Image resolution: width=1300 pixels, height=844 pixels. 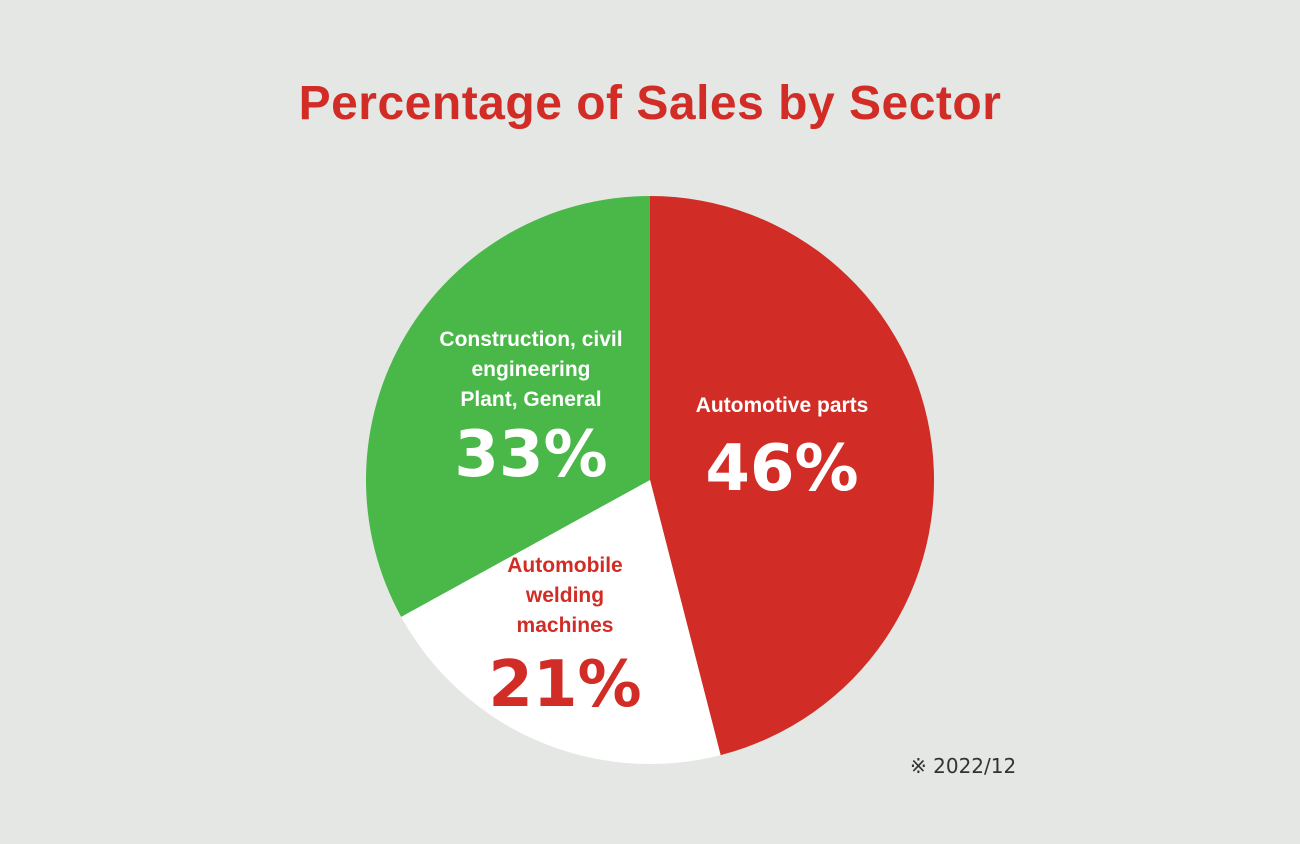 I want to click on pie-slice-construction-civil-engineering, so click(x=508, y=406).